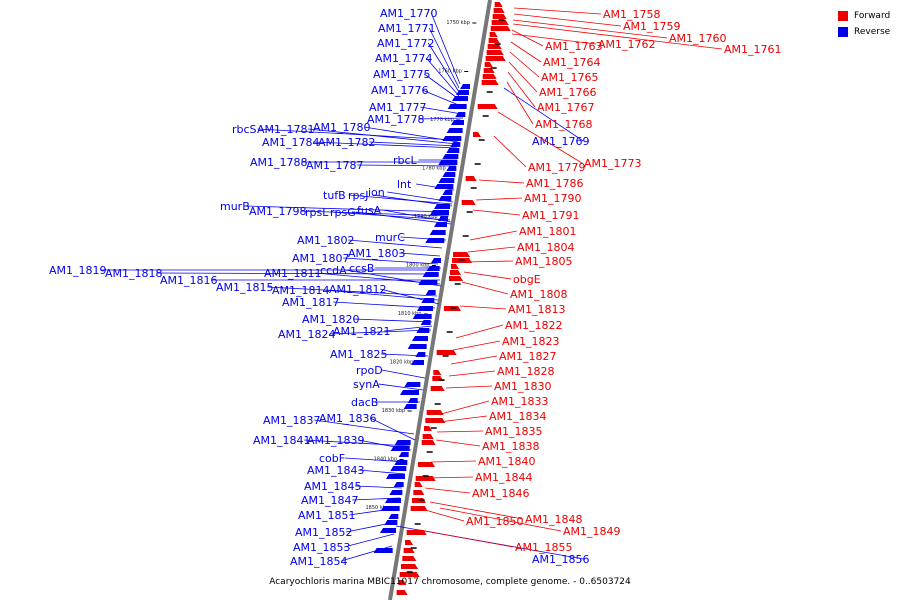 This screenshot has width=900, height=600. Describe the element at coordinates (551, 215) in the screenshot. I see `forward-gene-label: AM1_1791` at that location.